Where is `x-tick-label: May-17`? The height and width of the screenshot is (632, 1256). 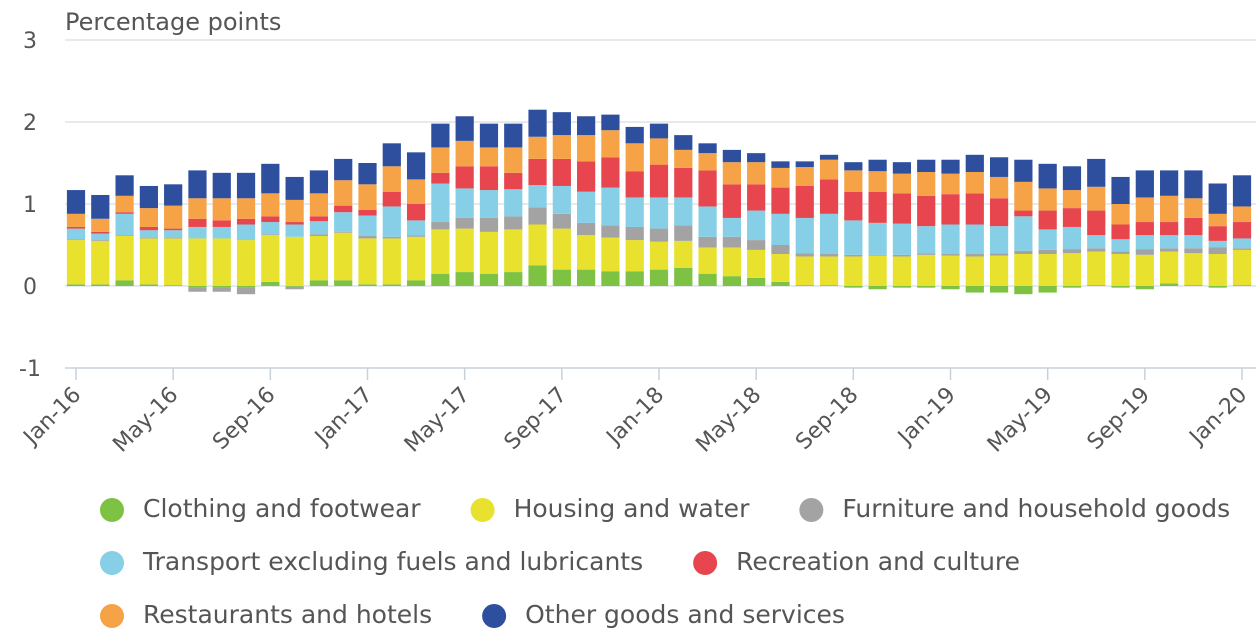
x-tick-label: May-17 is located at coordinates (437, 420).